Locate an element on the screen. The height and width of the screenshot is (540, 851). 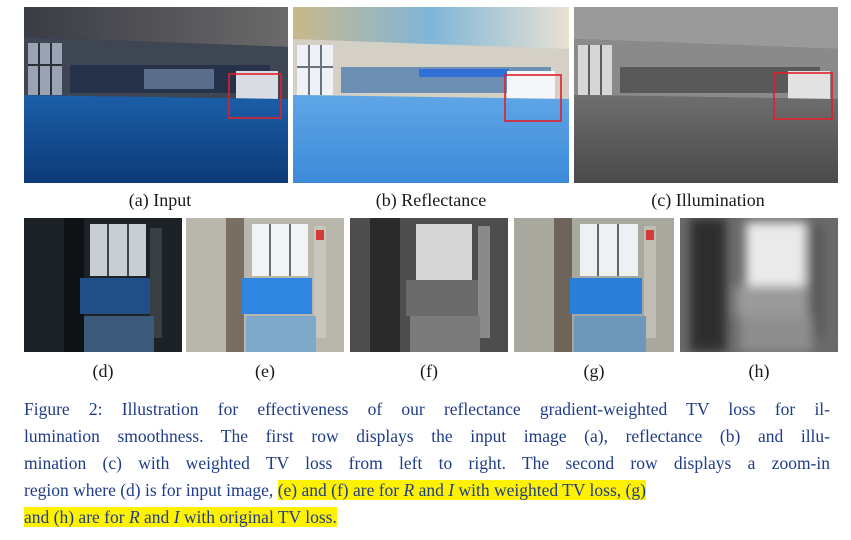
caption-g: (g) is located at coordinates (594, 371).